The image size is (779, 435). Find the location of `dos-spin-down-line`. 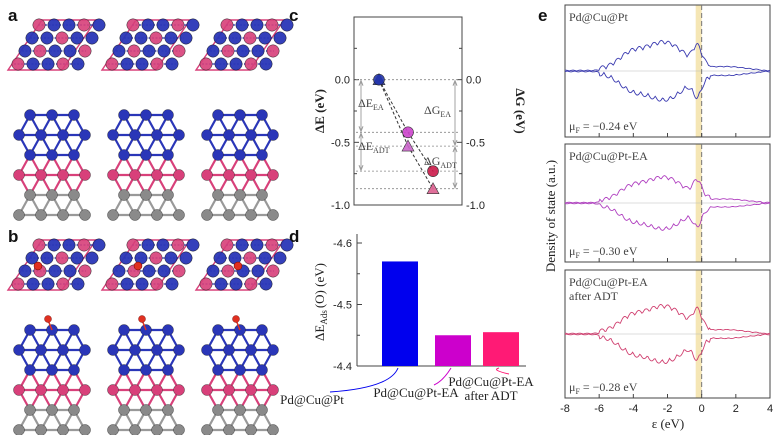

dos-spin-down-line is located at coordinates (667, 216).